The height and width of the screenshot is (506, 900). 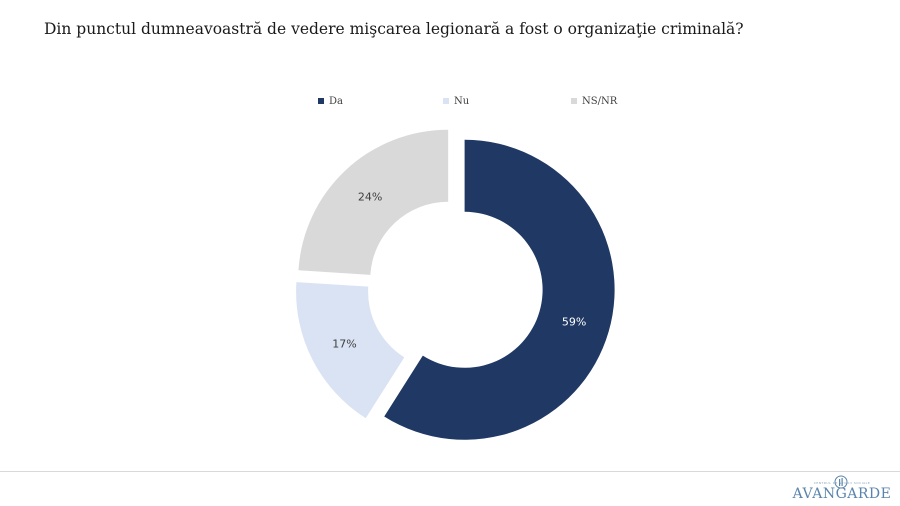 I want to click on data-label-nsnr: 24%, so click(x=370, y=197).